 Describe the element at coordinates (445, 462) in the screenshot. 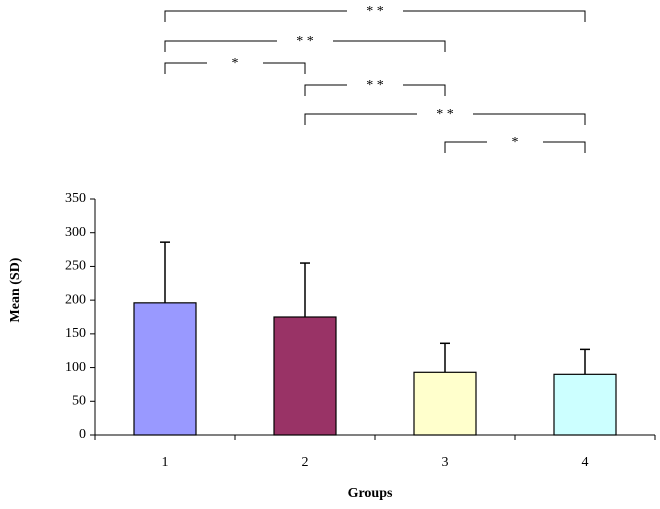

I see `x-tick-label: 3` at that location.